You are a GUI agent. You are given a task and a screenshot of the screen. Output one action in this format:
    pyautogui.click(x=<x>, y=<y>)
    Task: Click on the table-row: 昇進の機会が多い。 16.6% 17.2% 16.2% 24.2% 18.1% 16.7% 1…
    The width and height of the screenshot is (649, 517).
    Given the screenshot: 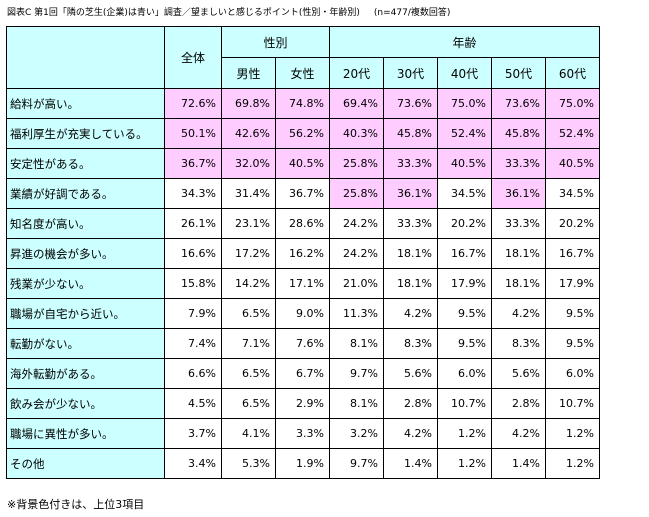 What is the action you would take?
    pyautogui.click(x=303, y=253)
    